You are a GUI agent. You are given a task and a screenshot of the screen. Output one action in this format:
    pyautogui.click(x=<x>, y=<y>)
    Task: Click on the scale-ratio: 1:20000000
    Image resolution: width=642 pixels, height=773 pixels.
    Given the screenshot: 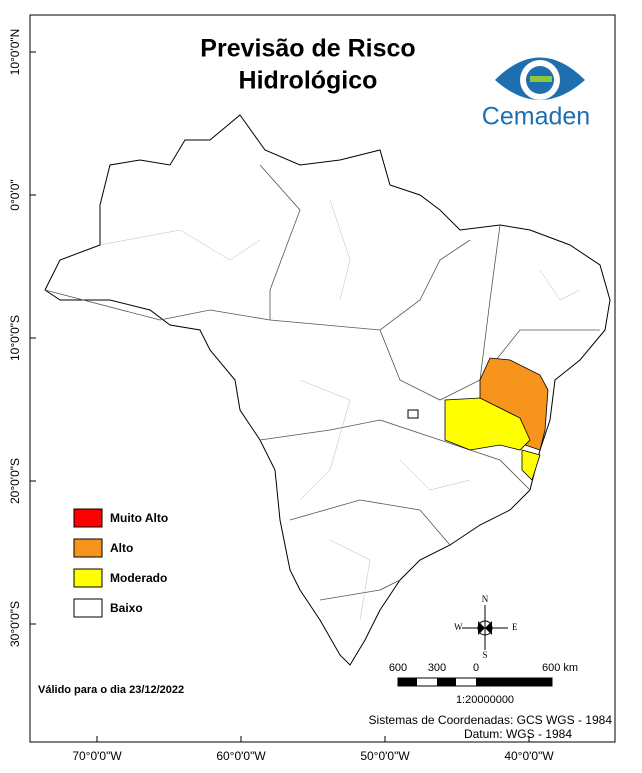 What is the action you would take?
    pyautogui.click(x=485, y=700)
    